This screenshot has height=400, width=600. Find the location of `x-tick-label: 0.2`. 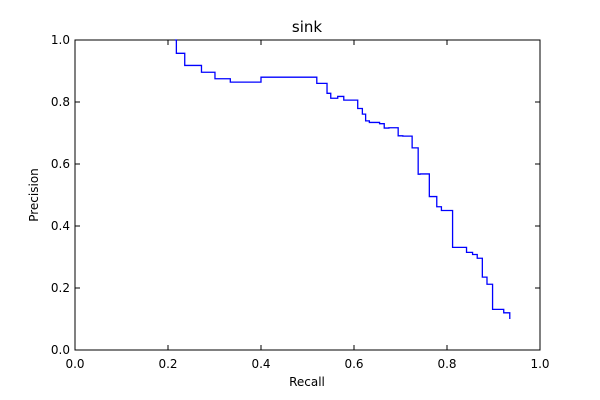

x-tick-label: 0.2 is located at coordinates (167, 364).